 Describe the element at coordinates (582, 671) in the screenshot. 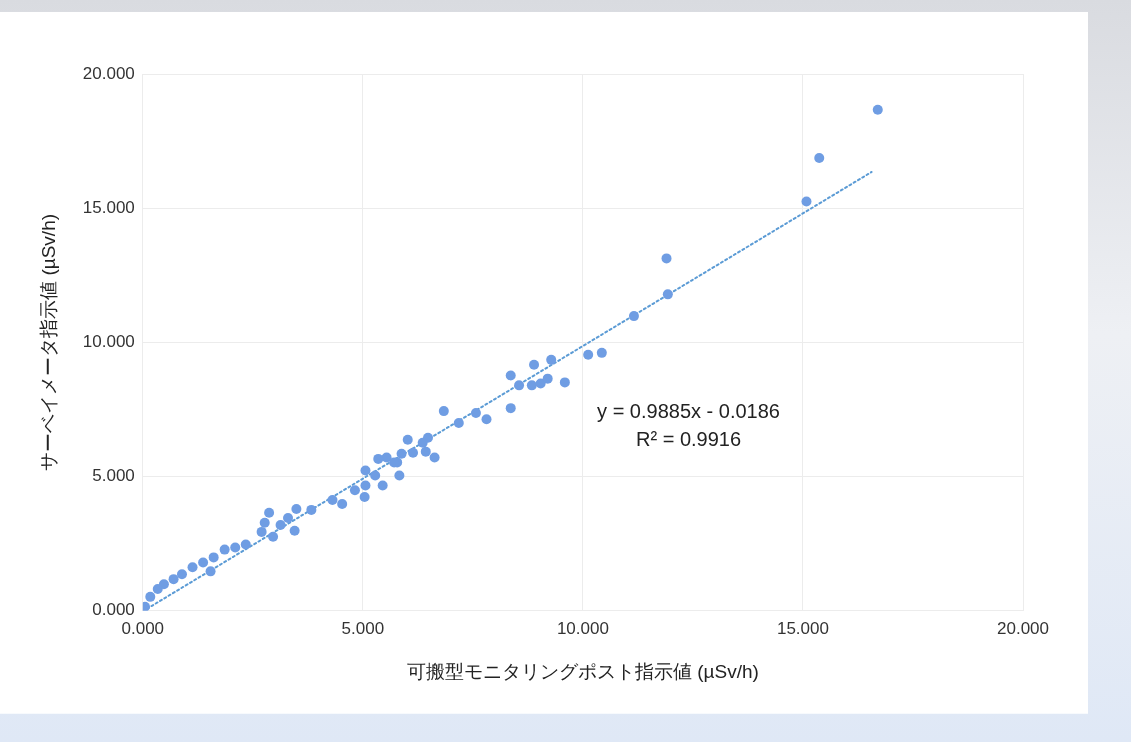

I see `x-axis-title: 可搬型モニタリングポスト指示値 (µSv/h)` at that location.